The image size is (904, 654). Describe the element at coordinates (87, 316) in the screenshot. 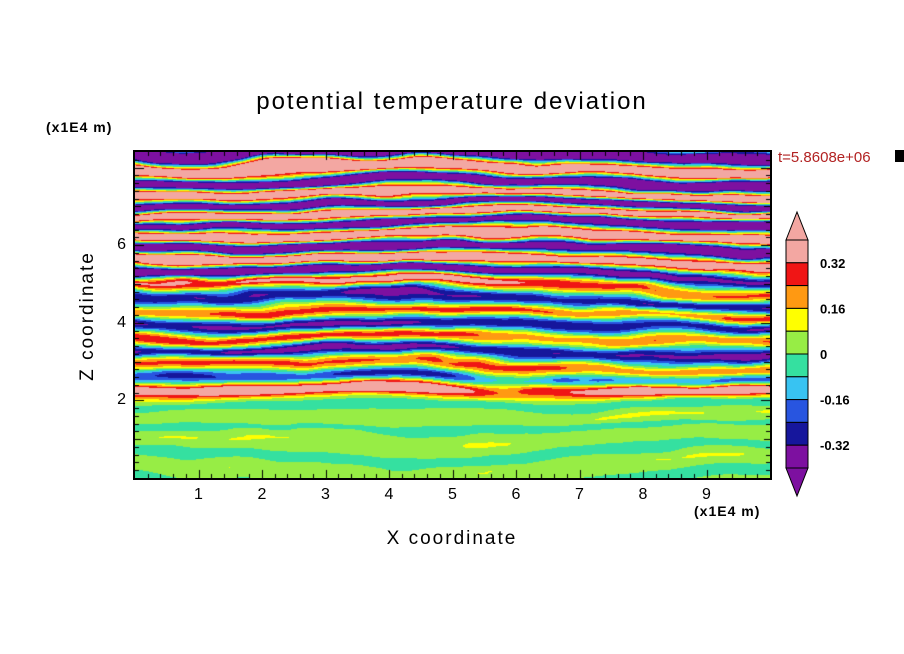

I see `y-axis-title: Z coordinate` at that location.